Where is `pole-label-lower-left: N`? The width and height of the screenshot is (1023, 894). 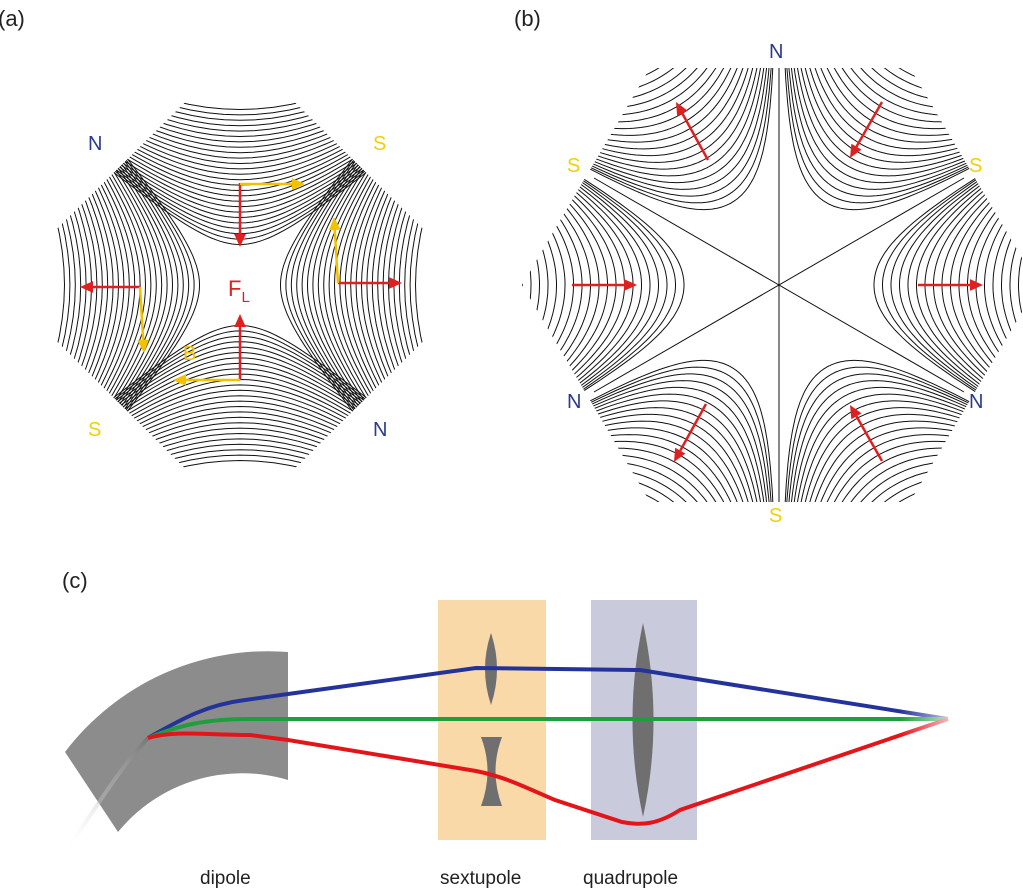
pole-label-lower-left: N is located at coordinates (574, 402).